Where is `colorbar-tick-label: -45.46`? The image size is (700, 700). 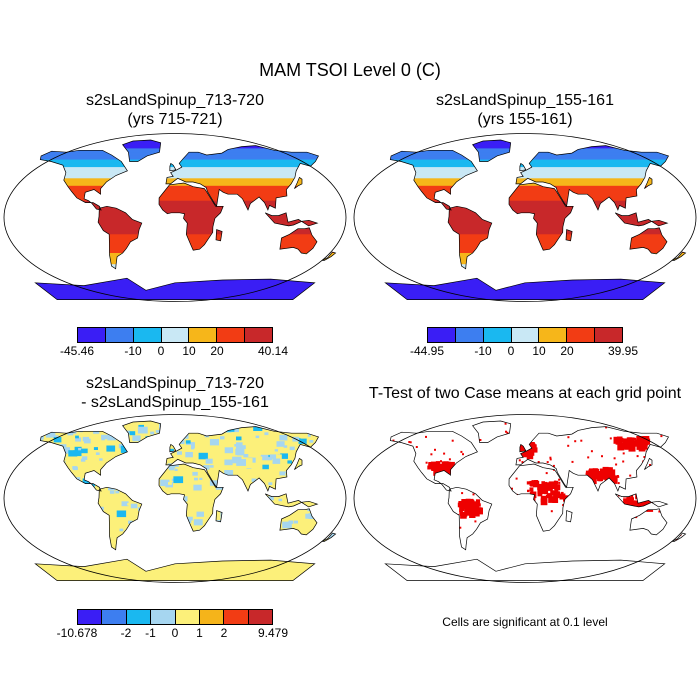 colorbar-tick-label: -45.46 is located at coordinates (77, 351).